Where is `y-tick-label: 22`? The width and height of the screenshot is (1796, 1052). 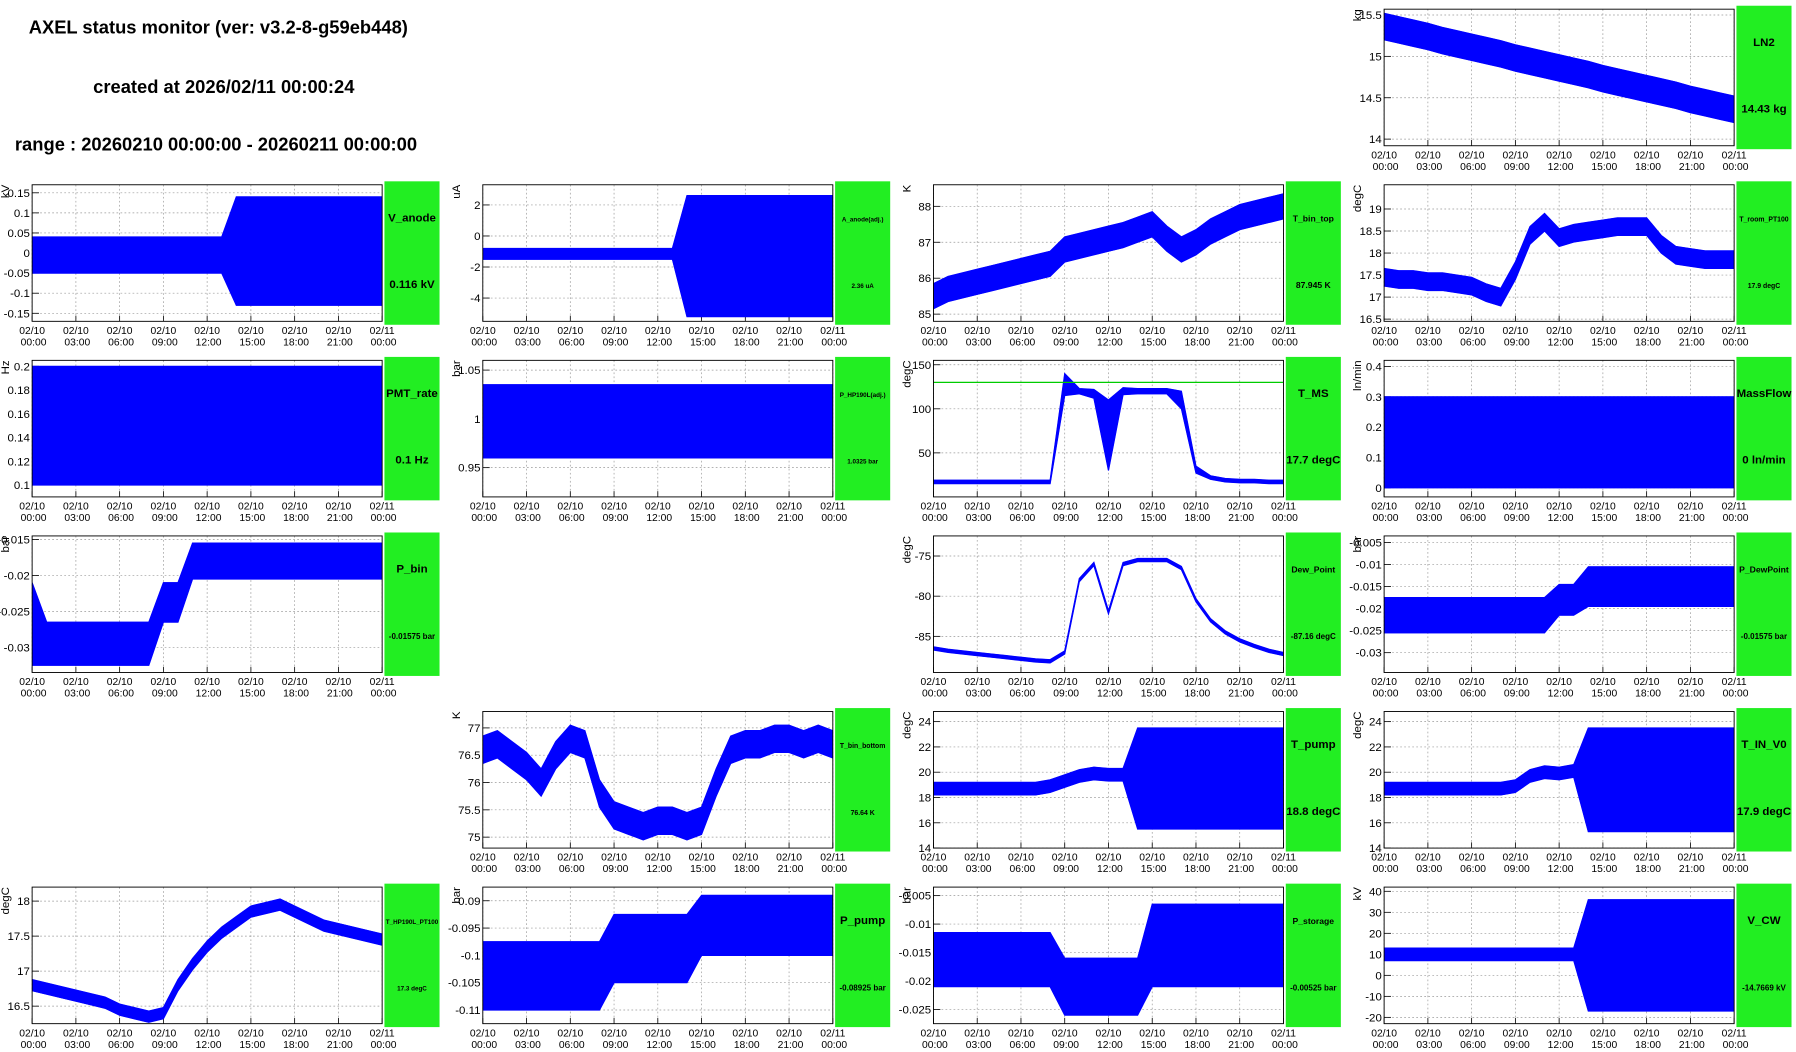
y-tick-label: 22 is located at coordinates (924, 748).